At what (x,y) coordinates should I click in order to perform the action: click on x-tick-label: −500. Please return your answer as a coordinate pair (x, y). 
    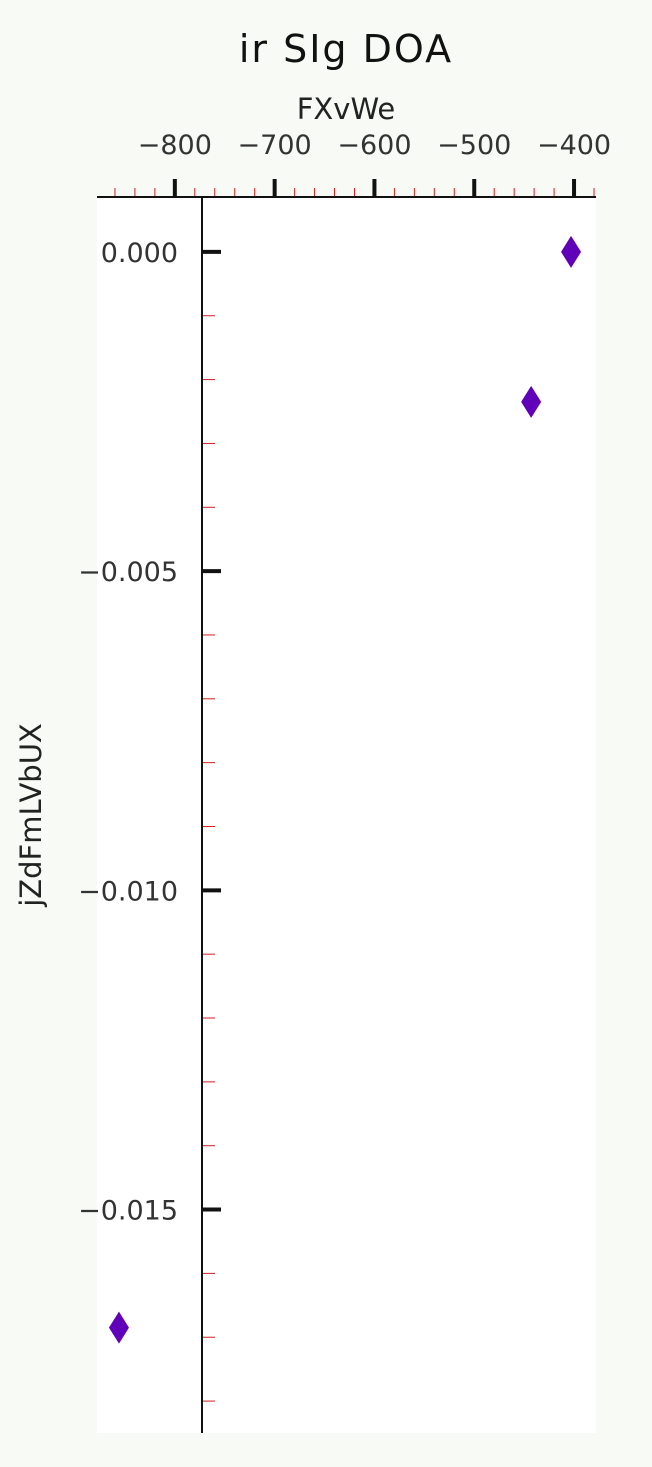
    Looking at the image, I should click on (474, 145).